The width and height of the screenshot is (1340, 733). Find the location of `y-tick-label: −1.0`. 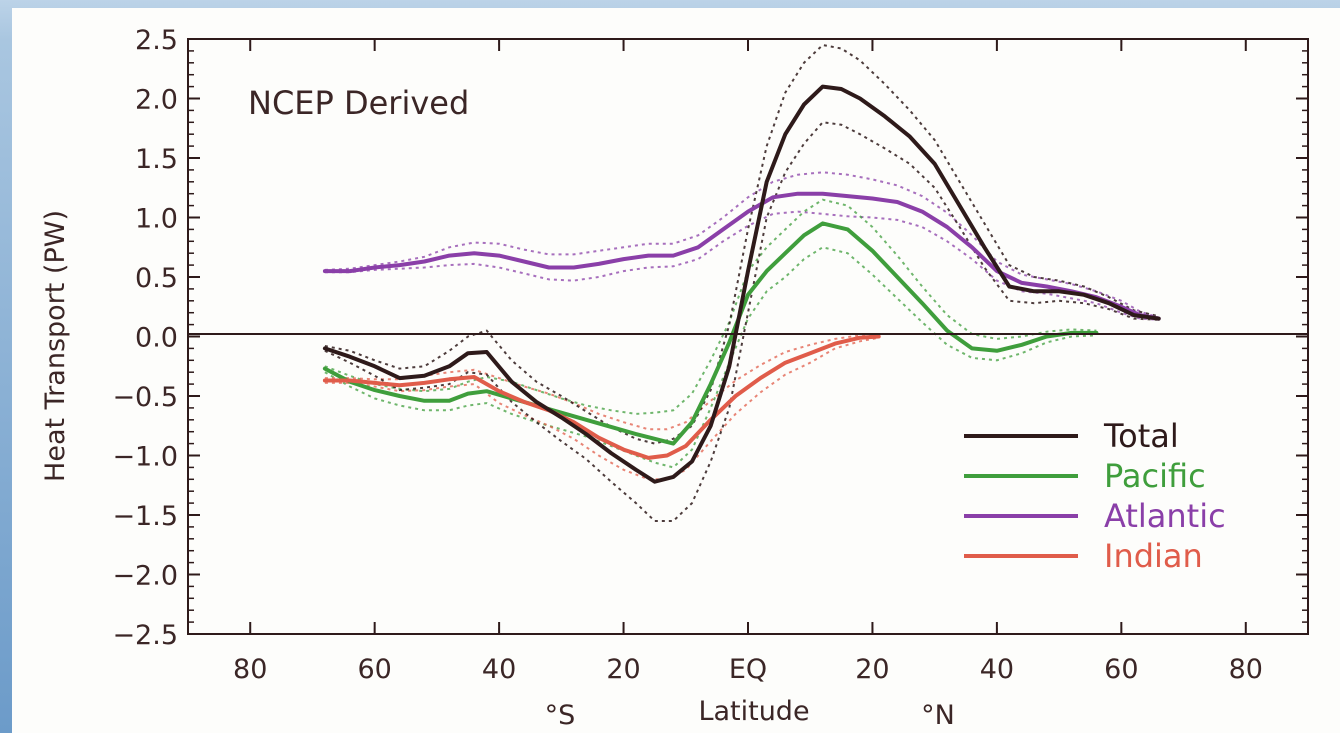

y-tick-label: −1.0 is located at coordinates (145, 457).